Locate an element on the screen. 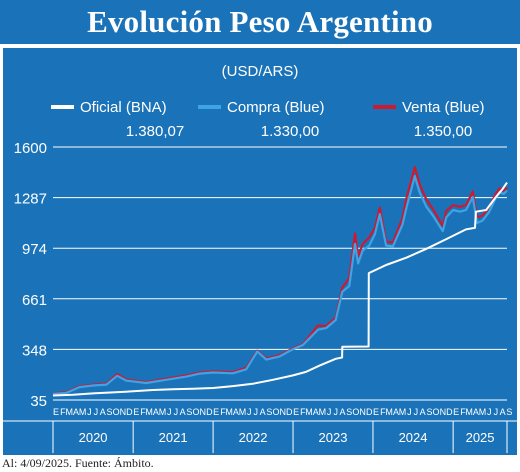  month-tick-49: F is located at coordinates (383, 412).